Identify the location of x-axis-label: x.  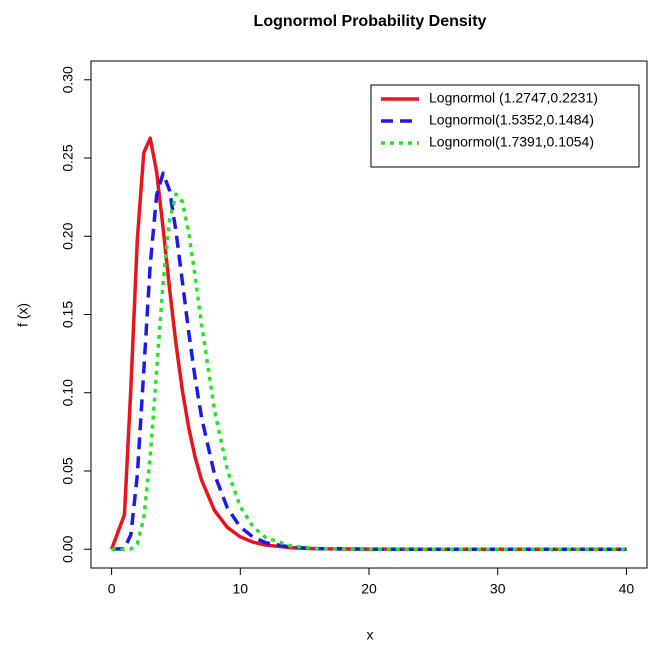
(370, 635).